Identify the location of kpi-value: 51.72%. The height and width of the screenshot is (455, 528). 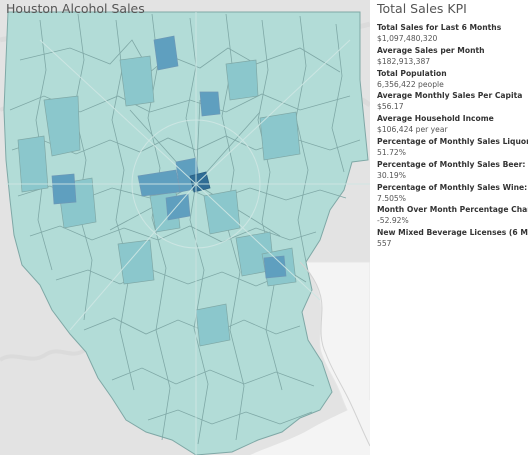
(391, 152).